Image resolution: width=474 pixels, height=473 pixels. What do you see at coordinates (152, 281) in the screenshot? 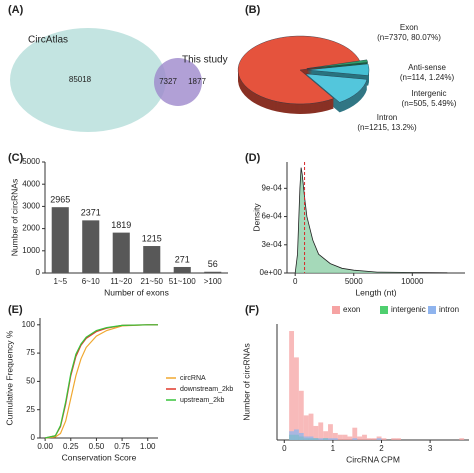
I see `x-tick-label: 21~50` at bounding box center [152, 281].